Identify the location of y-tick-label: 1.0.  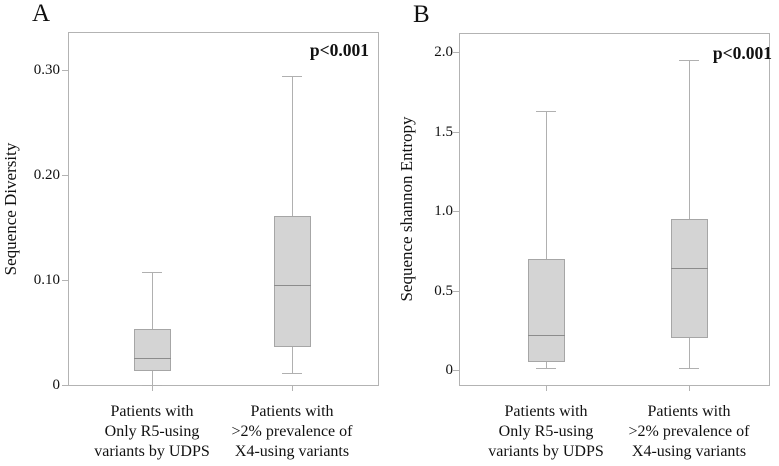
(443, 211).